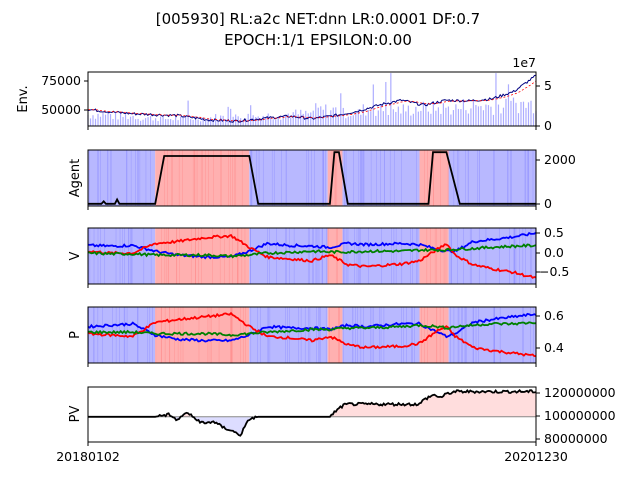 This screenshot has width=640, height=480. Describe the element at coordinates (381, 256) in the screenshot. I see `action-region-sell` at that location.